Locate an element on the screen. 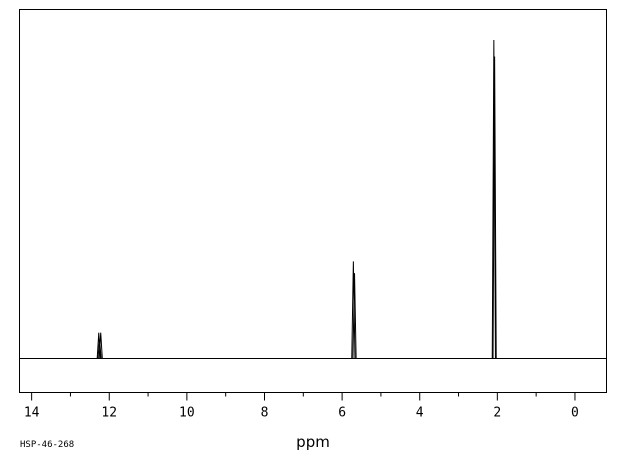  x-tick-label: 2 is located at coordinates (497, 413).